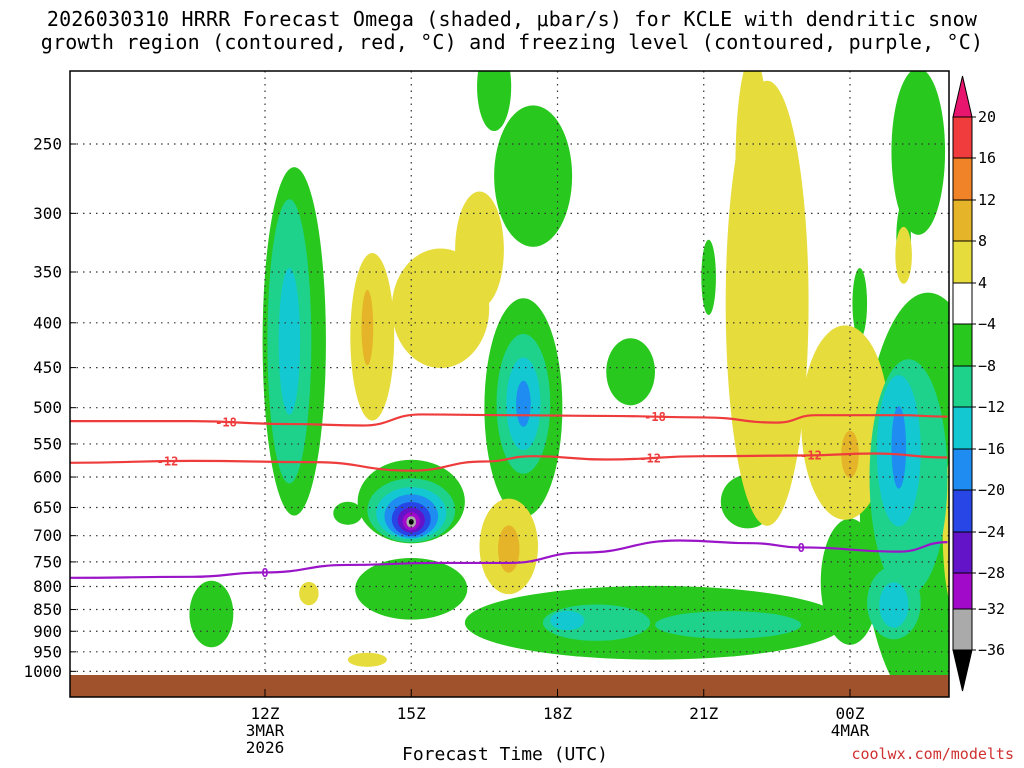 The image size is (1024, 768). What do you see at coordinates (226, 423) in the screenshot?
I see `contour-label: -18` at bounding box center [226, 423].